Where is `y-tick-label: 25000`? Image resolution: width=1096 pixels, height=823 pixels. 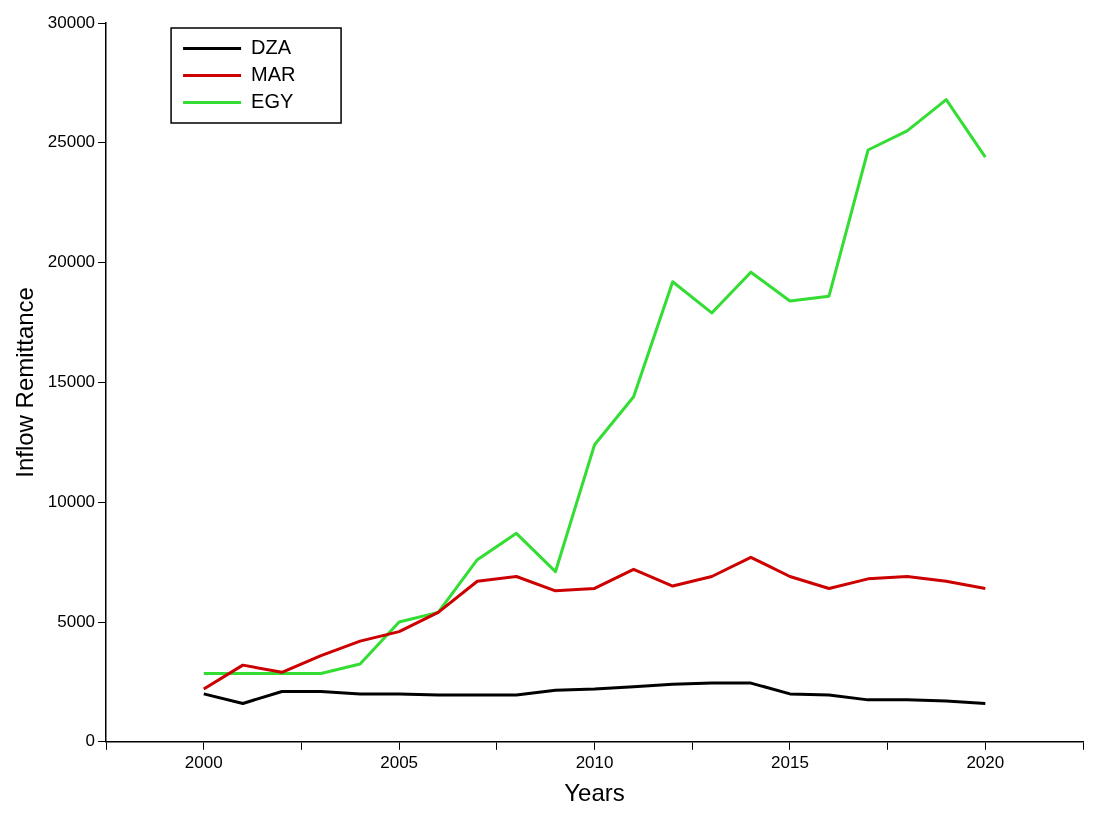 y-tick-label: 25000 is located at coordinates (71, 142).